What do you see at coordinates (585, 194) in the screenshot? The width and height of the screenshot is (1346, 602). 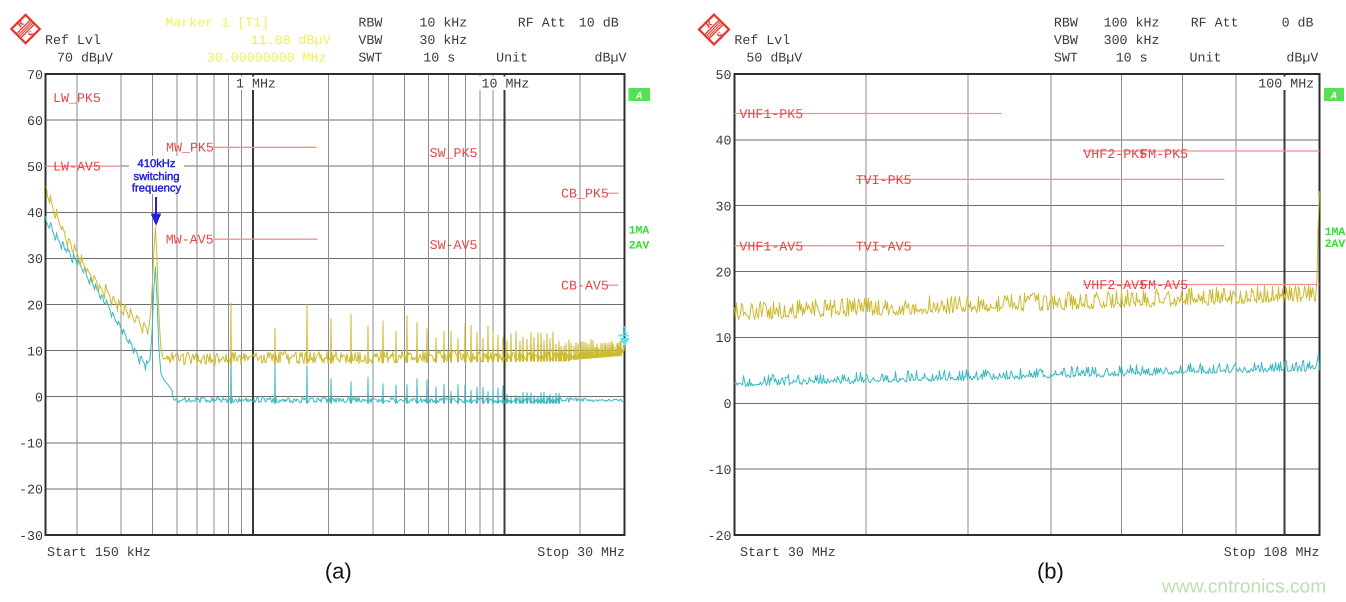 I see `svg-text: CB_PK5` at bounding box center [585, 194].